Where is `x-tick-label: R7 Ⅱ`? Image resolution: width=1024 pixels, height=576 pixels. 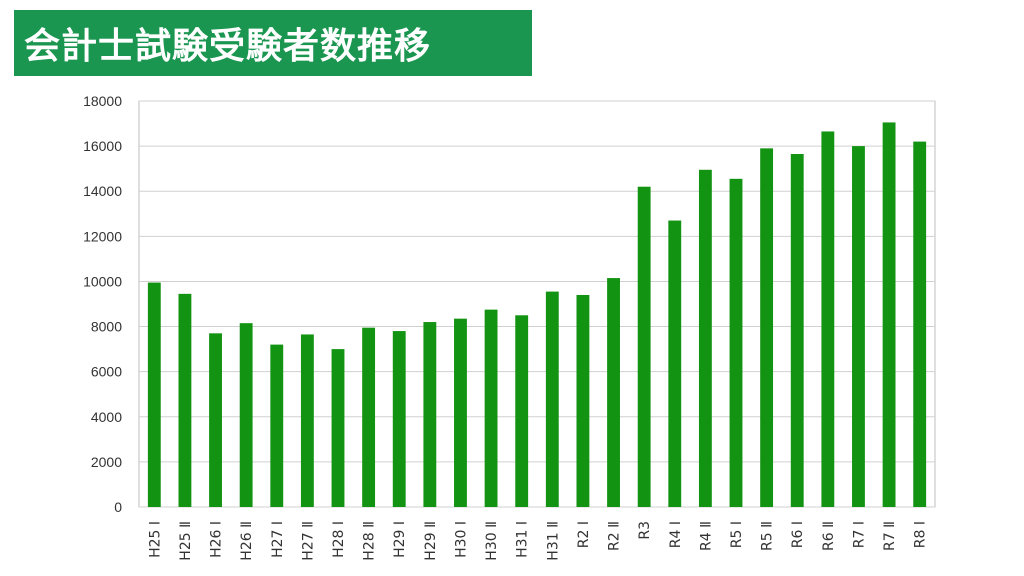 x-tick-label: R7 Ⅱ is located at coordinates (890, 536).